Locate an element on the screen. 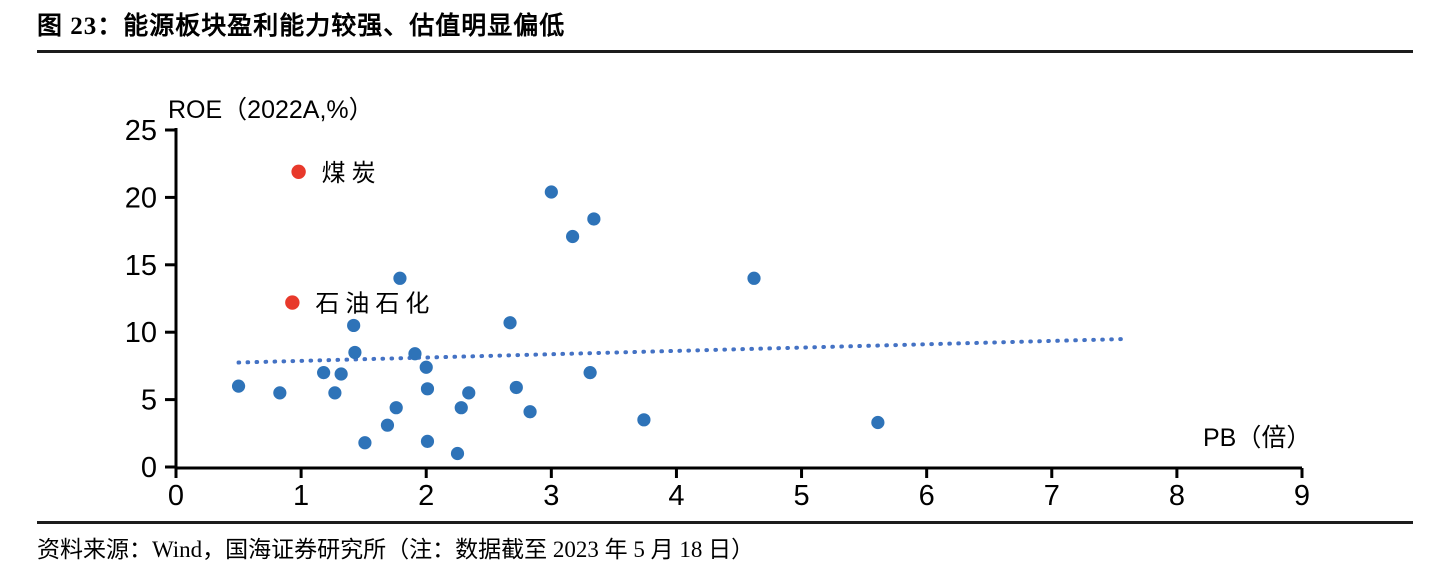  footer-divider is located at coordinates (725, 522).